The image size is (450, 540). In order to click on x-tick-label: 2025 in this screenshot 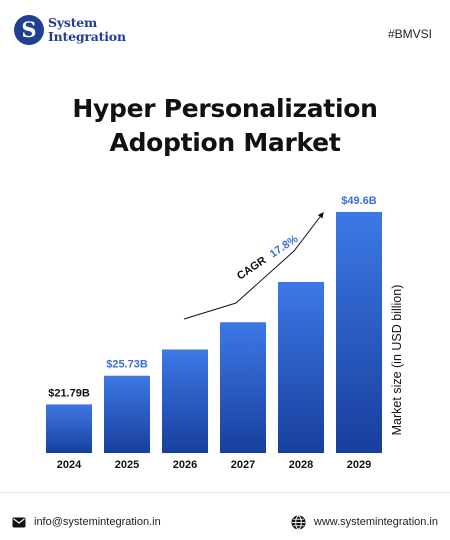, I will do `click(127, 465)`.